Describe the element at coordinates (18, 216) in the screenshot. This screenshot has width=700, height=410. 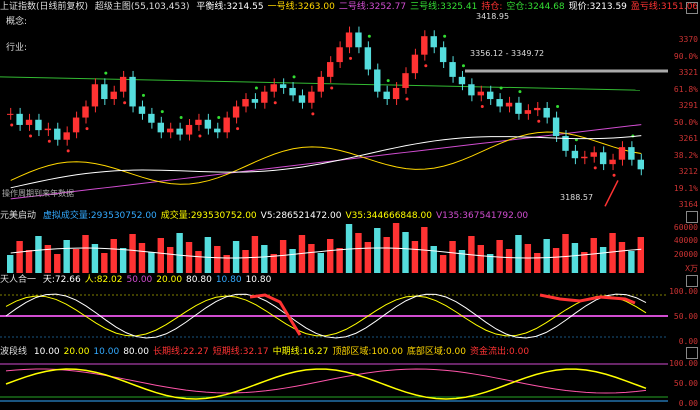
I see `volume-title: 元美启动` at that location.